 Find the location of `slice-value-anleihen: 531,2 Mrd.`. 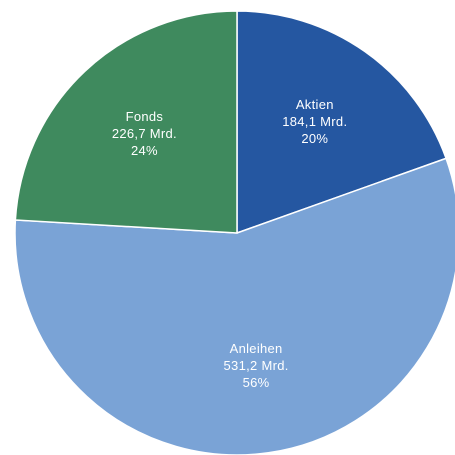

slice-value-anleihen: 531,2 Mrd. is located at coordinates (256, 365).